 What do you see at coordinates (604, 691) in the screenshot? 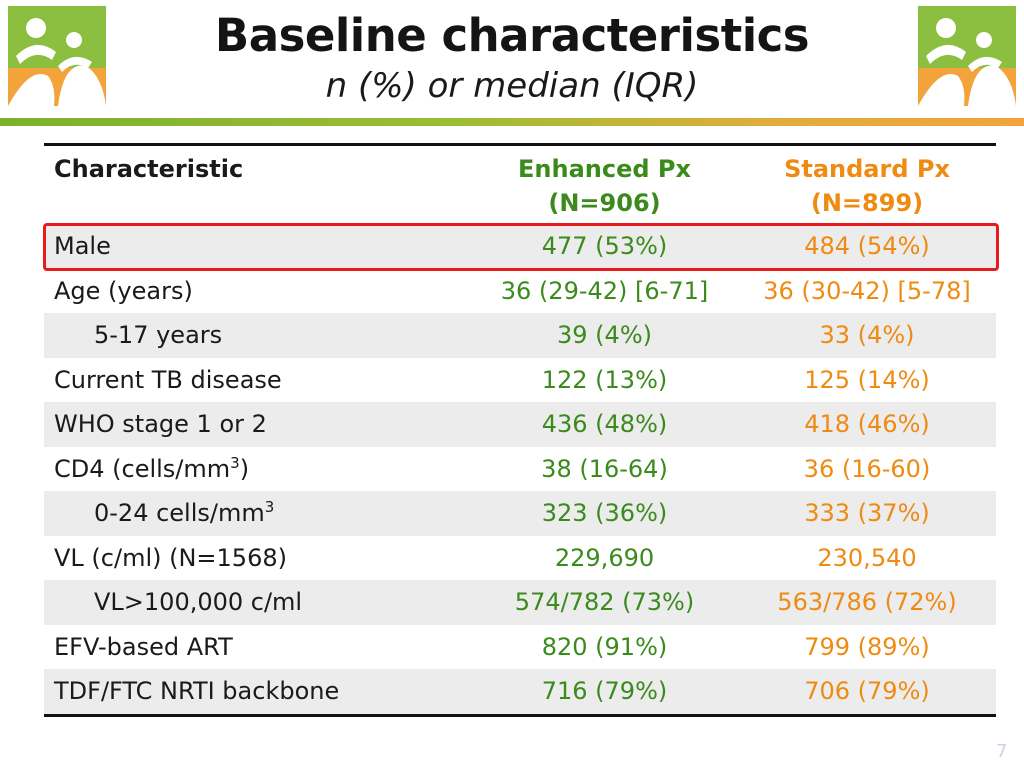
I see `enhanced-value: 716 (79%)` at bounding box center [604, 691].